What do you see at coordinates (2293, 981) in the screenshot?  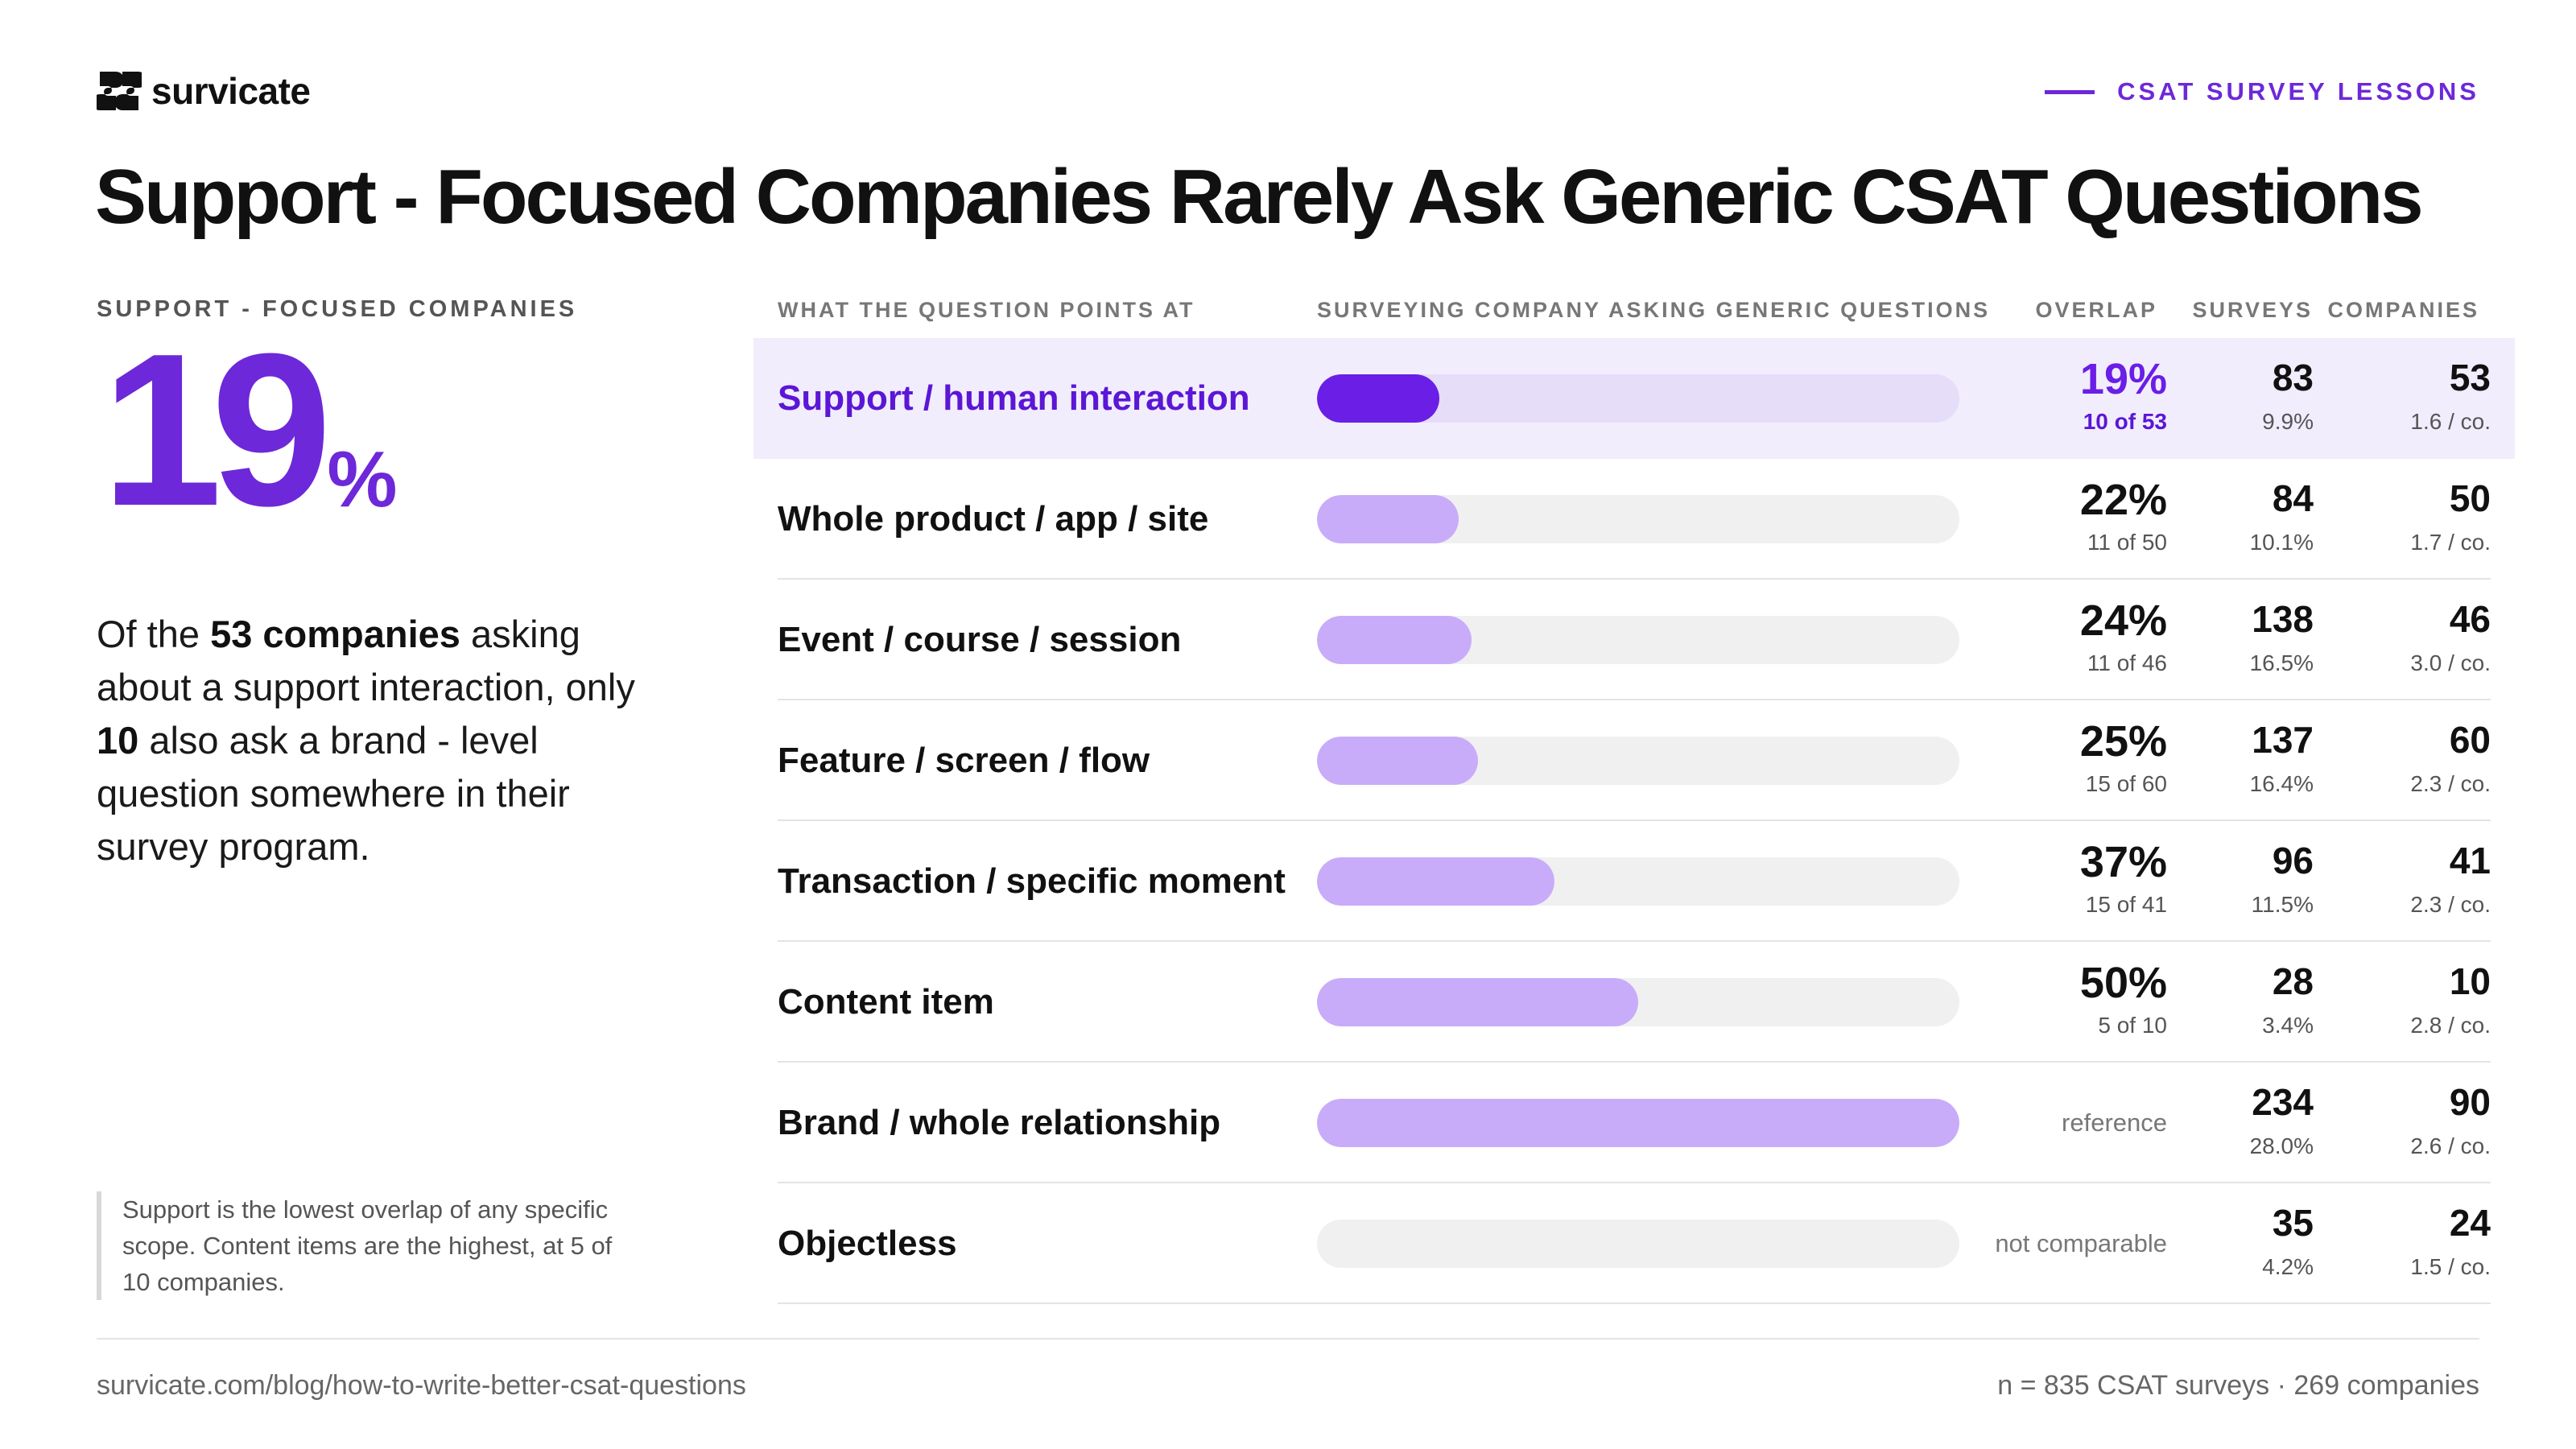 I see `surveys-value: 28` at bounding box center [2293, 981].